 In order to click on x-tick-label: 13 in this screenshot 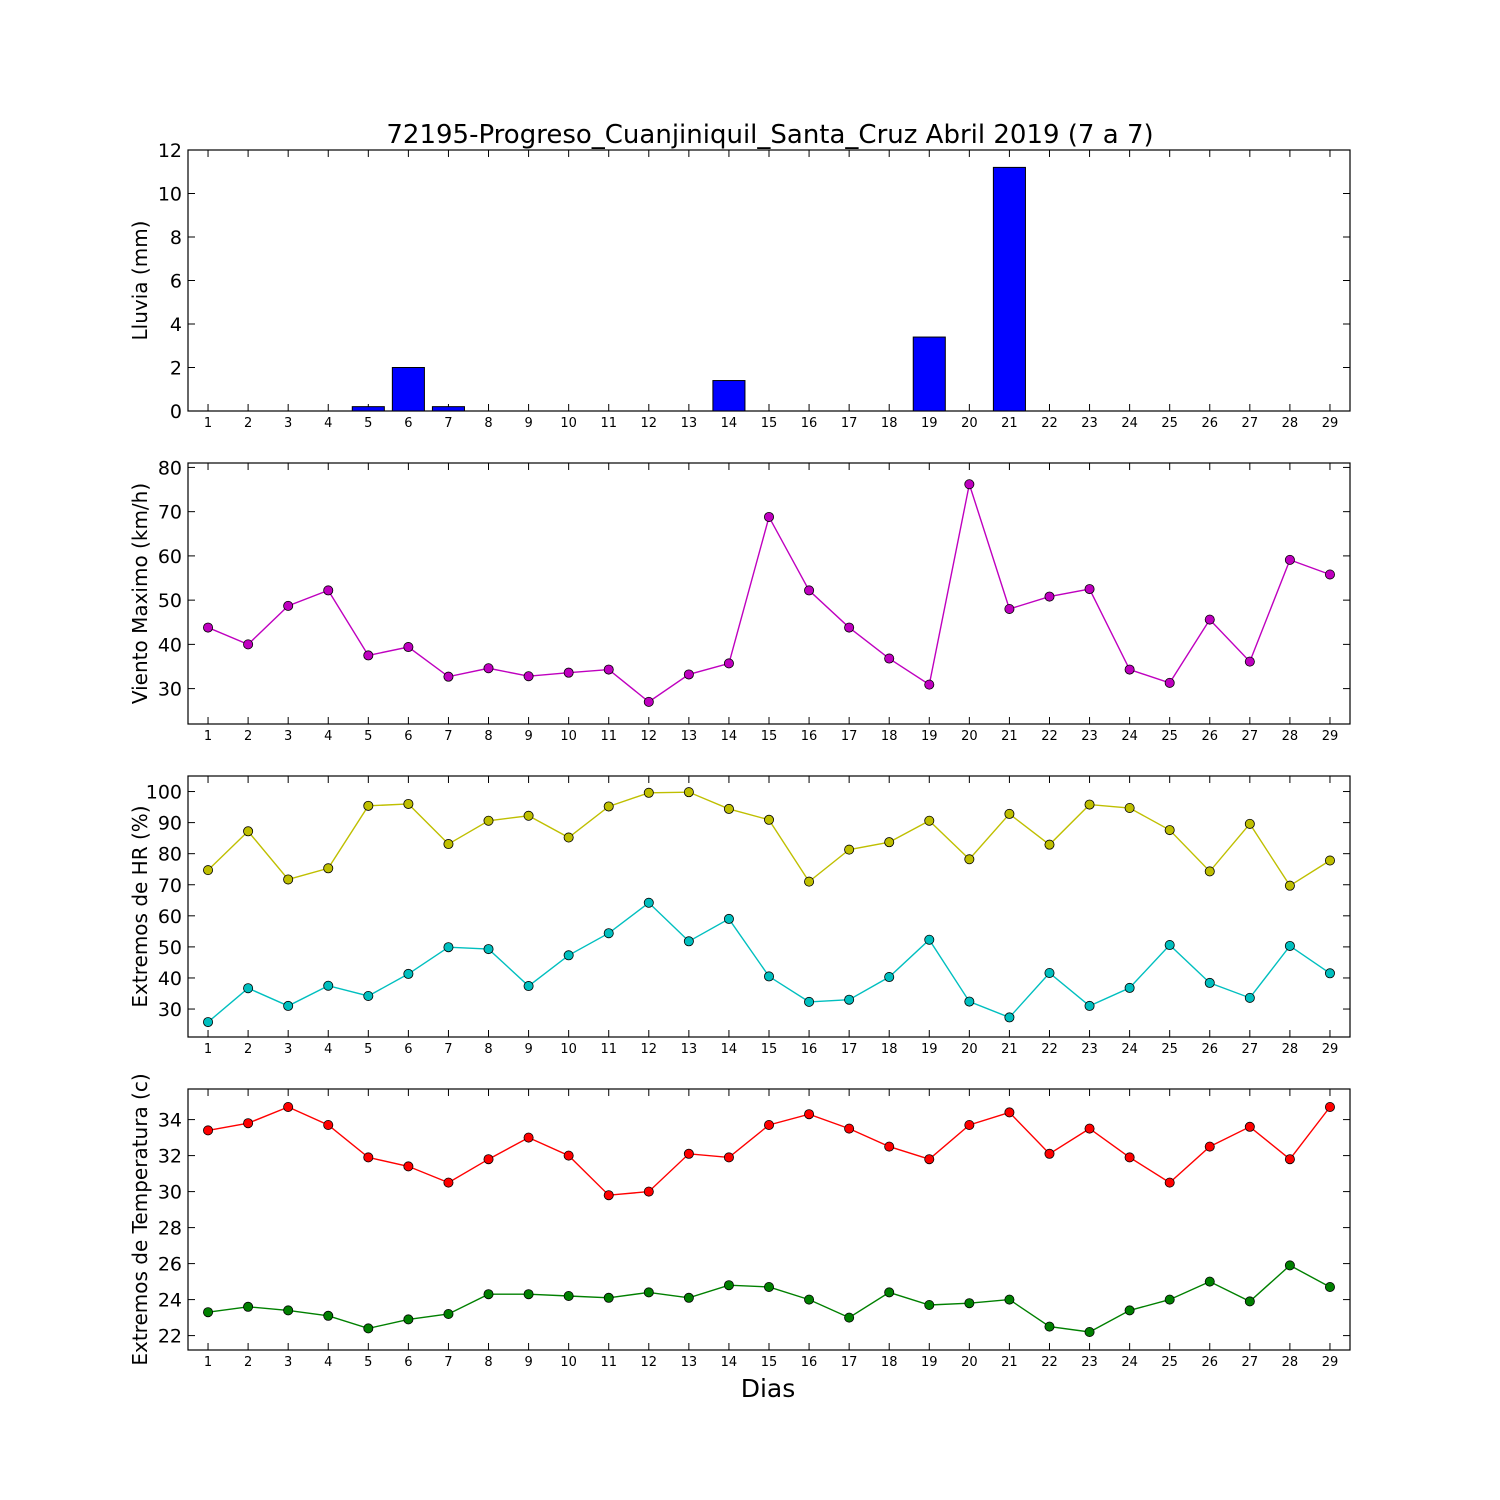, I will do `click(689, 423)`.